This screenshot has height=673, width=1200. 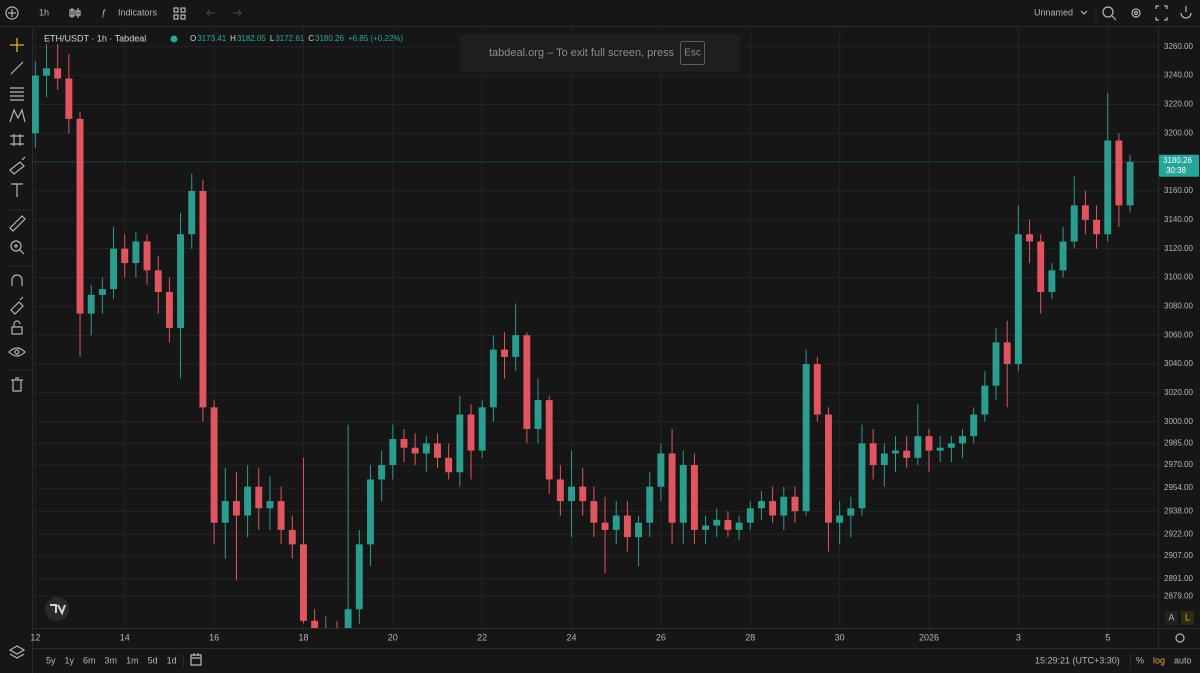 I want to click on range-button: 5y, so click(x=51, y=660).